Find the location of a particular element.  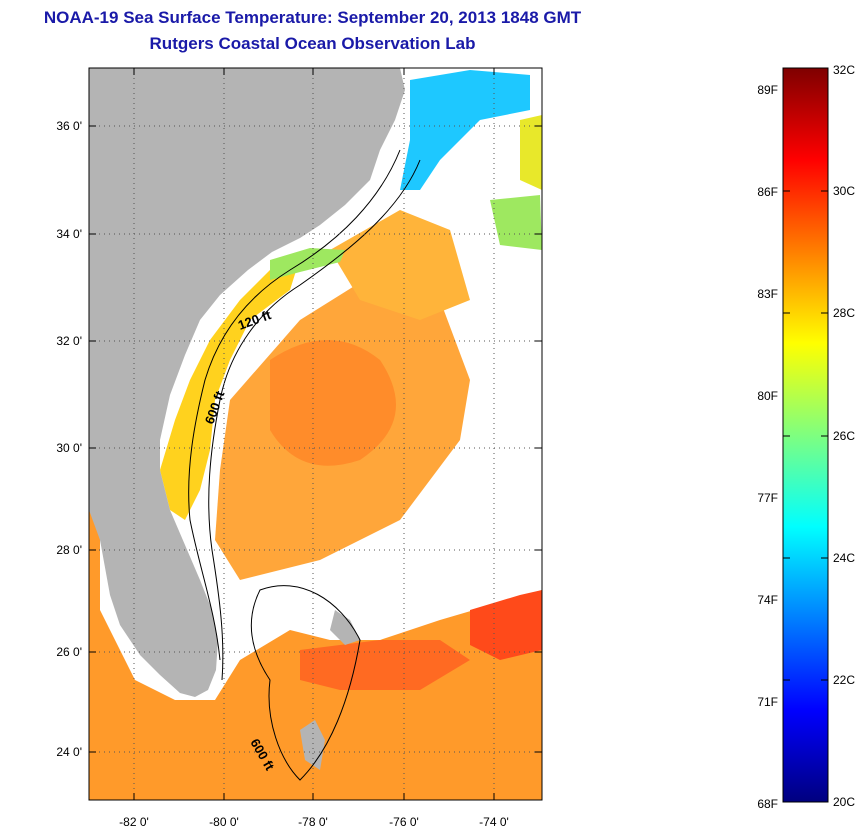

lon-label: -78 0' is located at coordinates (313, 822).